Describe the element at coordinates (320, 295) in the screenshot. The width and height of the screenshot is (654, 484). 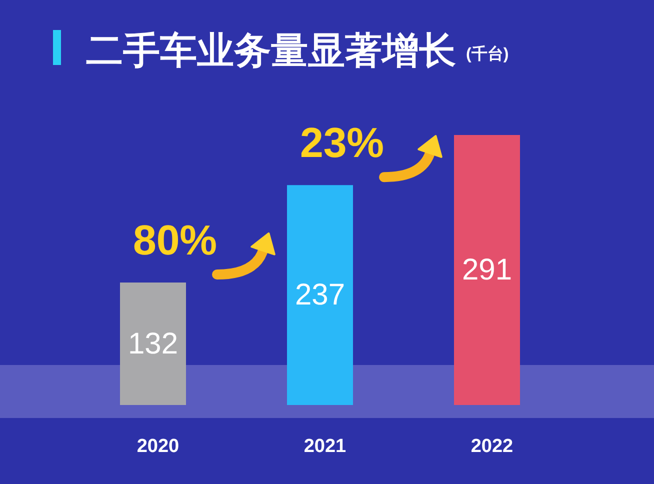
I see `data-label: 237` at that location.